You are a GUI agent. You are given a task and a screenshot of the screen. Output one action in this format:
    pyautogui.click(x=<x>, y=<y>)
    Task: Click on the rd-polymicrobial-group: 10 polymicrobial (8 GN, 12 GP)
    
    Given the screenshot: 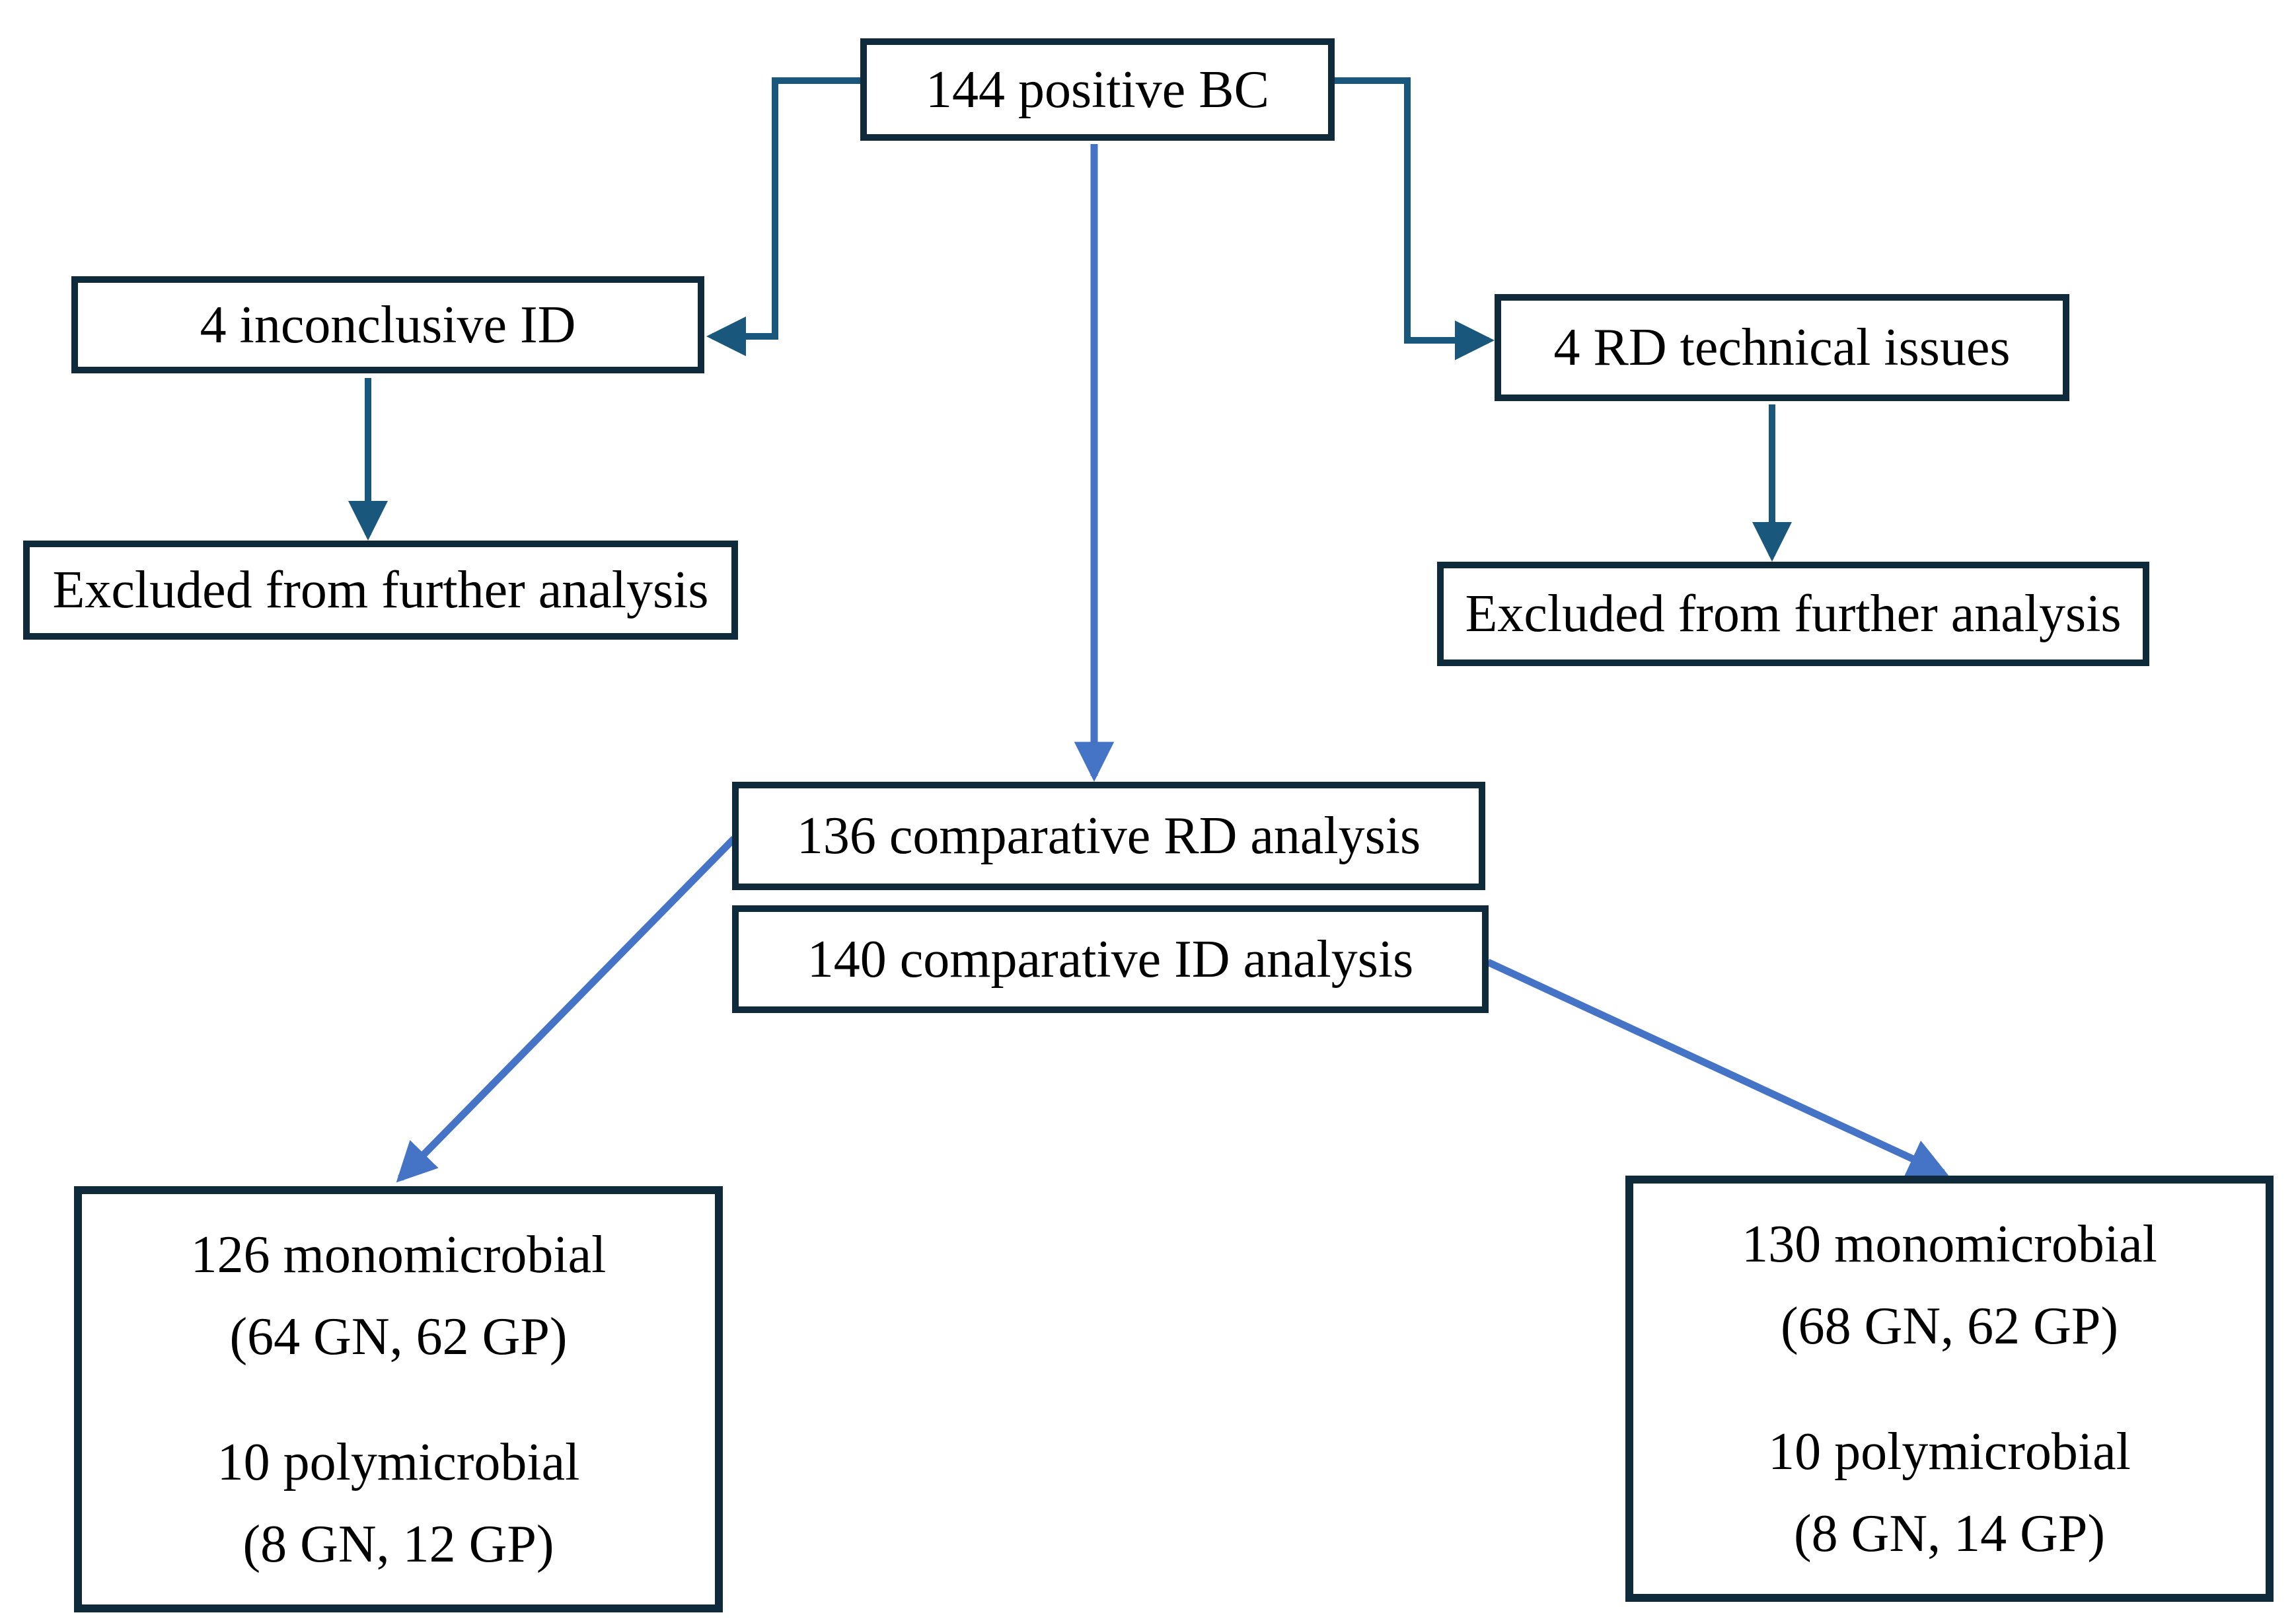 What is the action you would take?
    pyautogui.click(x=398, y=1503)
    